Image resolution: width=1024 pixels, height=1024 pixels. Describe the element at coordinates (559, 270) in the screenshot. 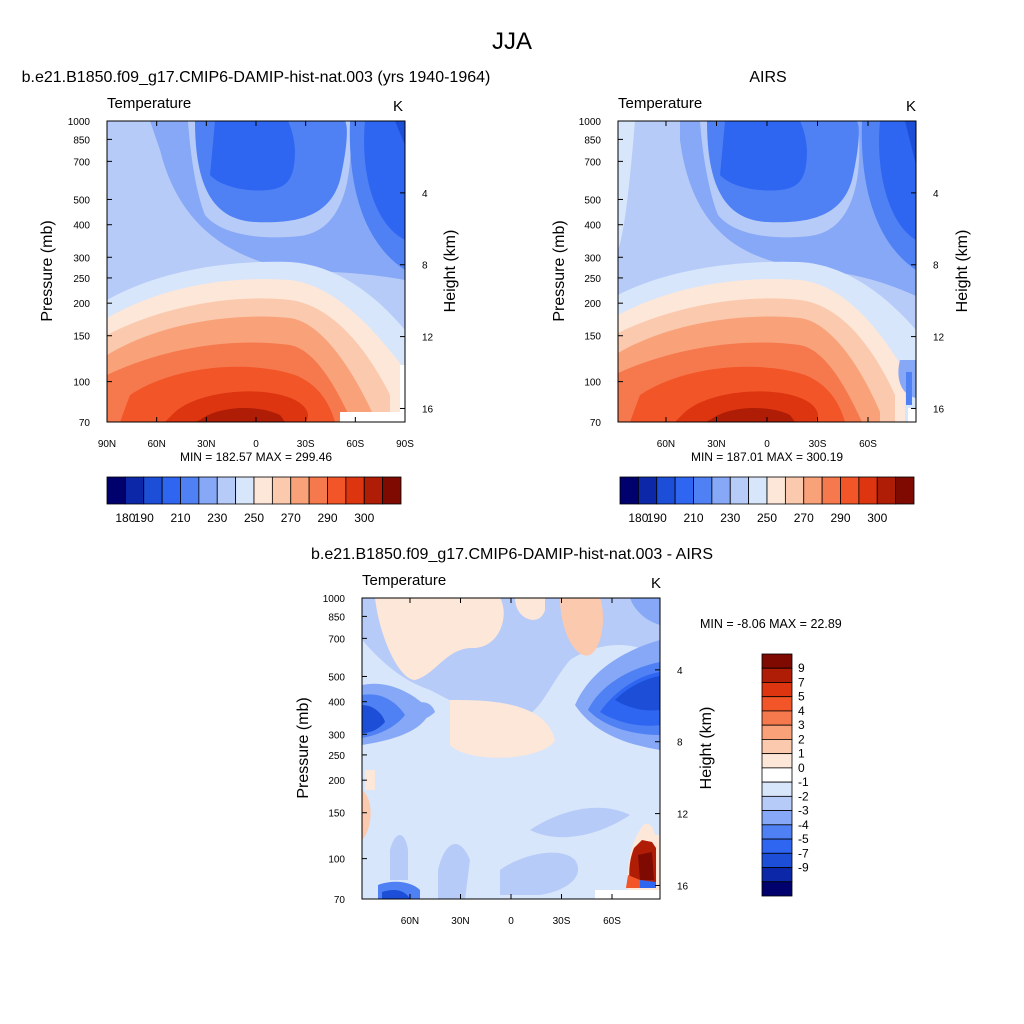

I see `y-axis-label: Pressure (mb)` at that location.